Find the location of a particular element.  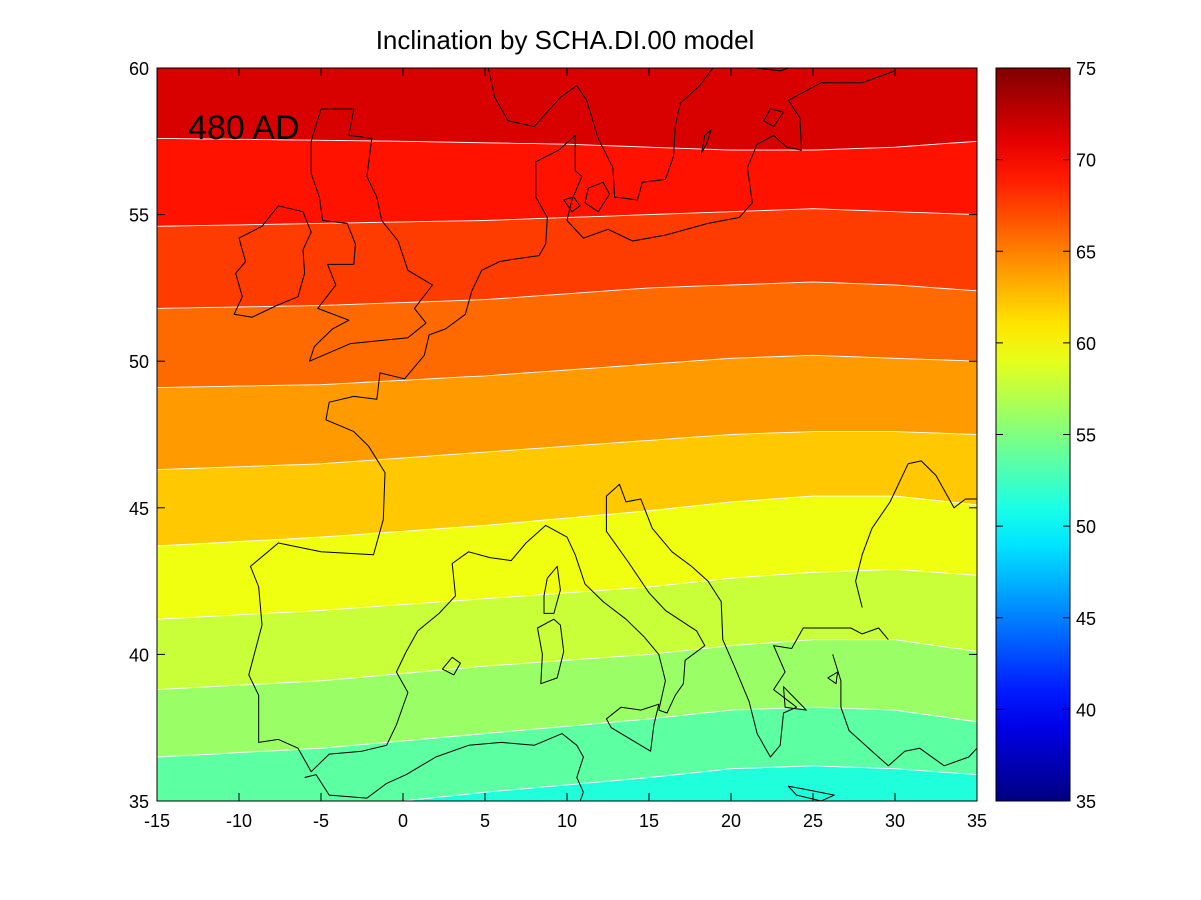

coastline-lesbos is located at coordinates (833, 678).